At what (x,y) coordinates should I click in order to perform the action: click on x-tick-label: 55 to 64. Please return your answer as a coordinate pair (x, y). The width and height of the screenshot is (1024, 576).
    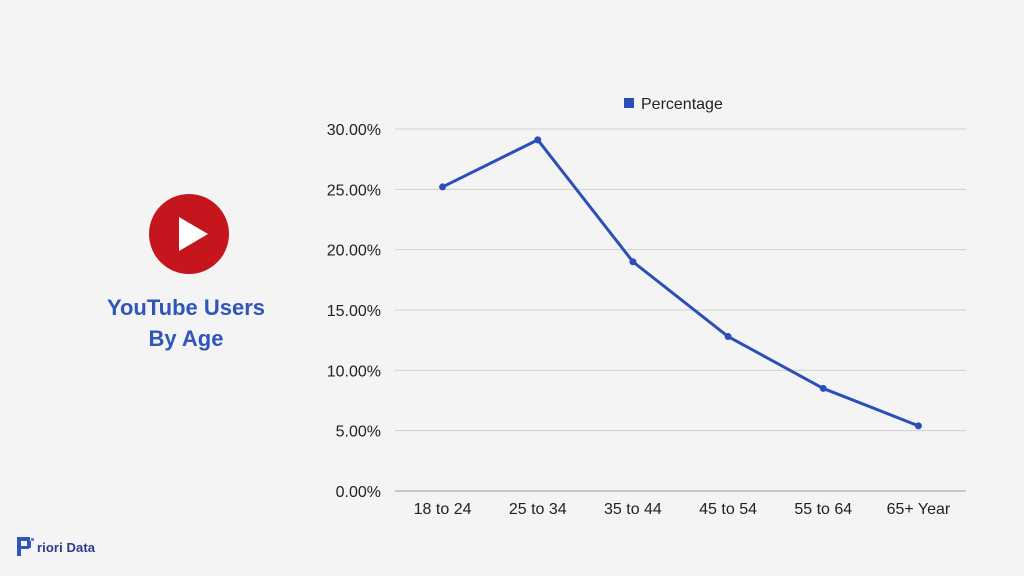
    Looking at the image, I should click on (823, 509).